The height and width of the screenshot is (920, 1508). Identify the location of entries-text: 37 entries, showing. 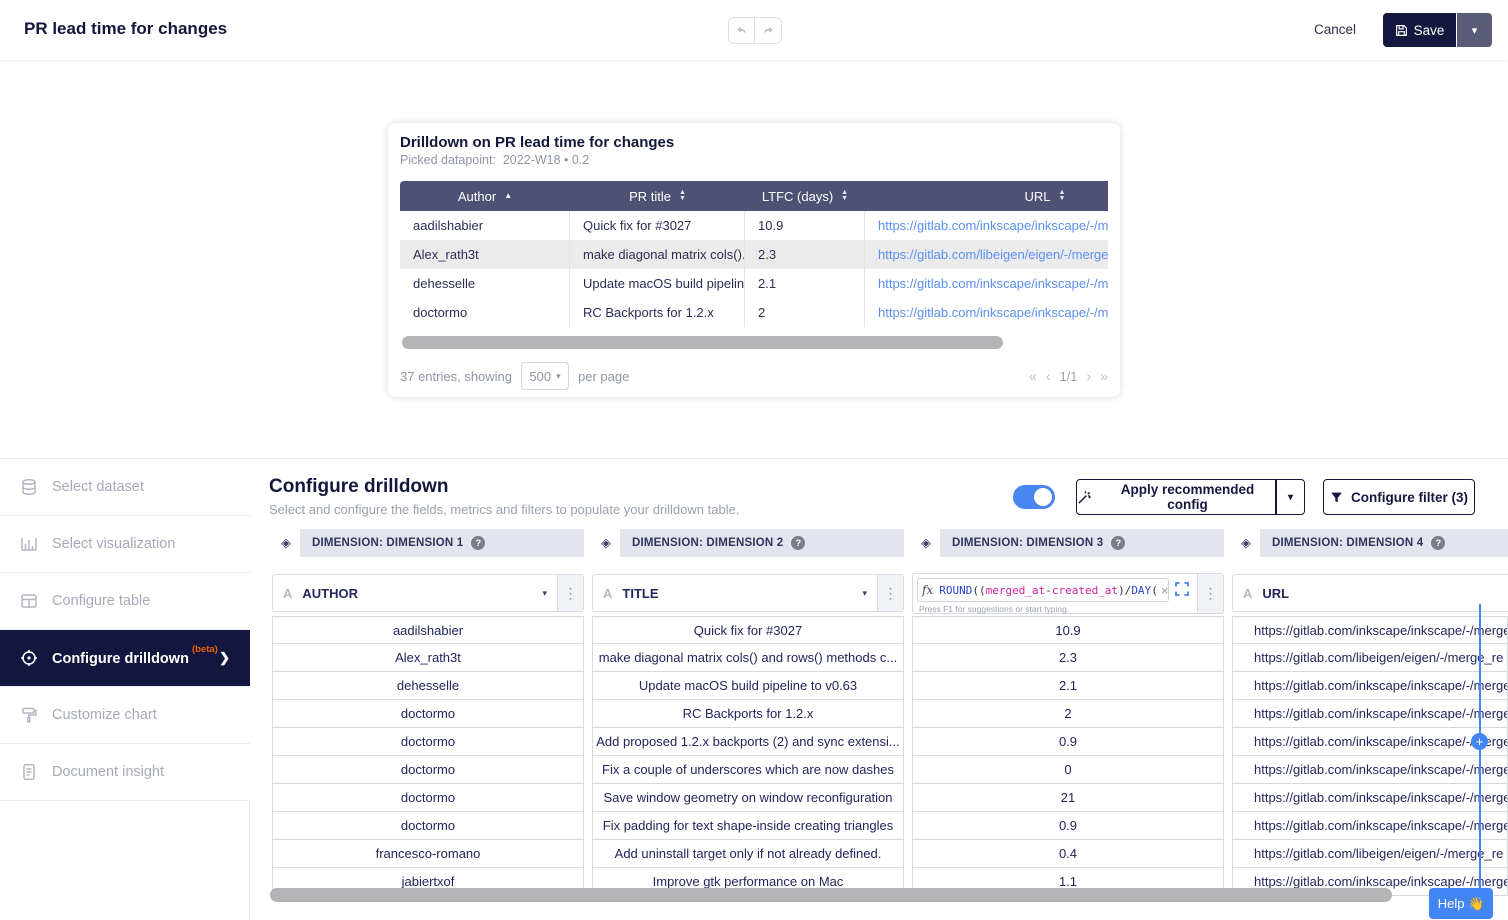
(456, 376).